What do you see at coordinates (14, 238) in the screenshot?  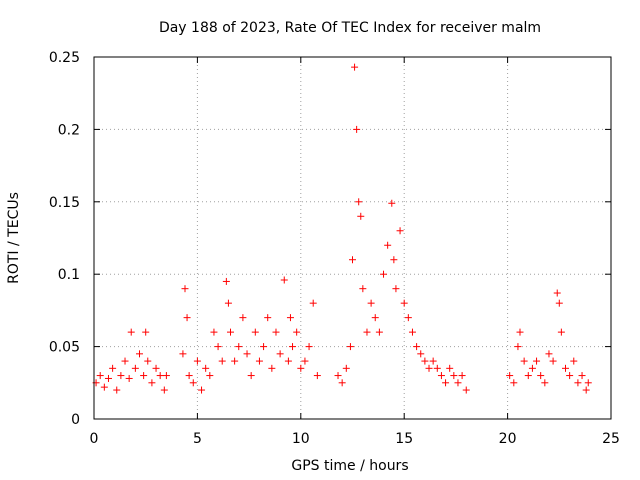 I see `y-axis-label: ROTI / TECUs` at bounding box center [14, 238].